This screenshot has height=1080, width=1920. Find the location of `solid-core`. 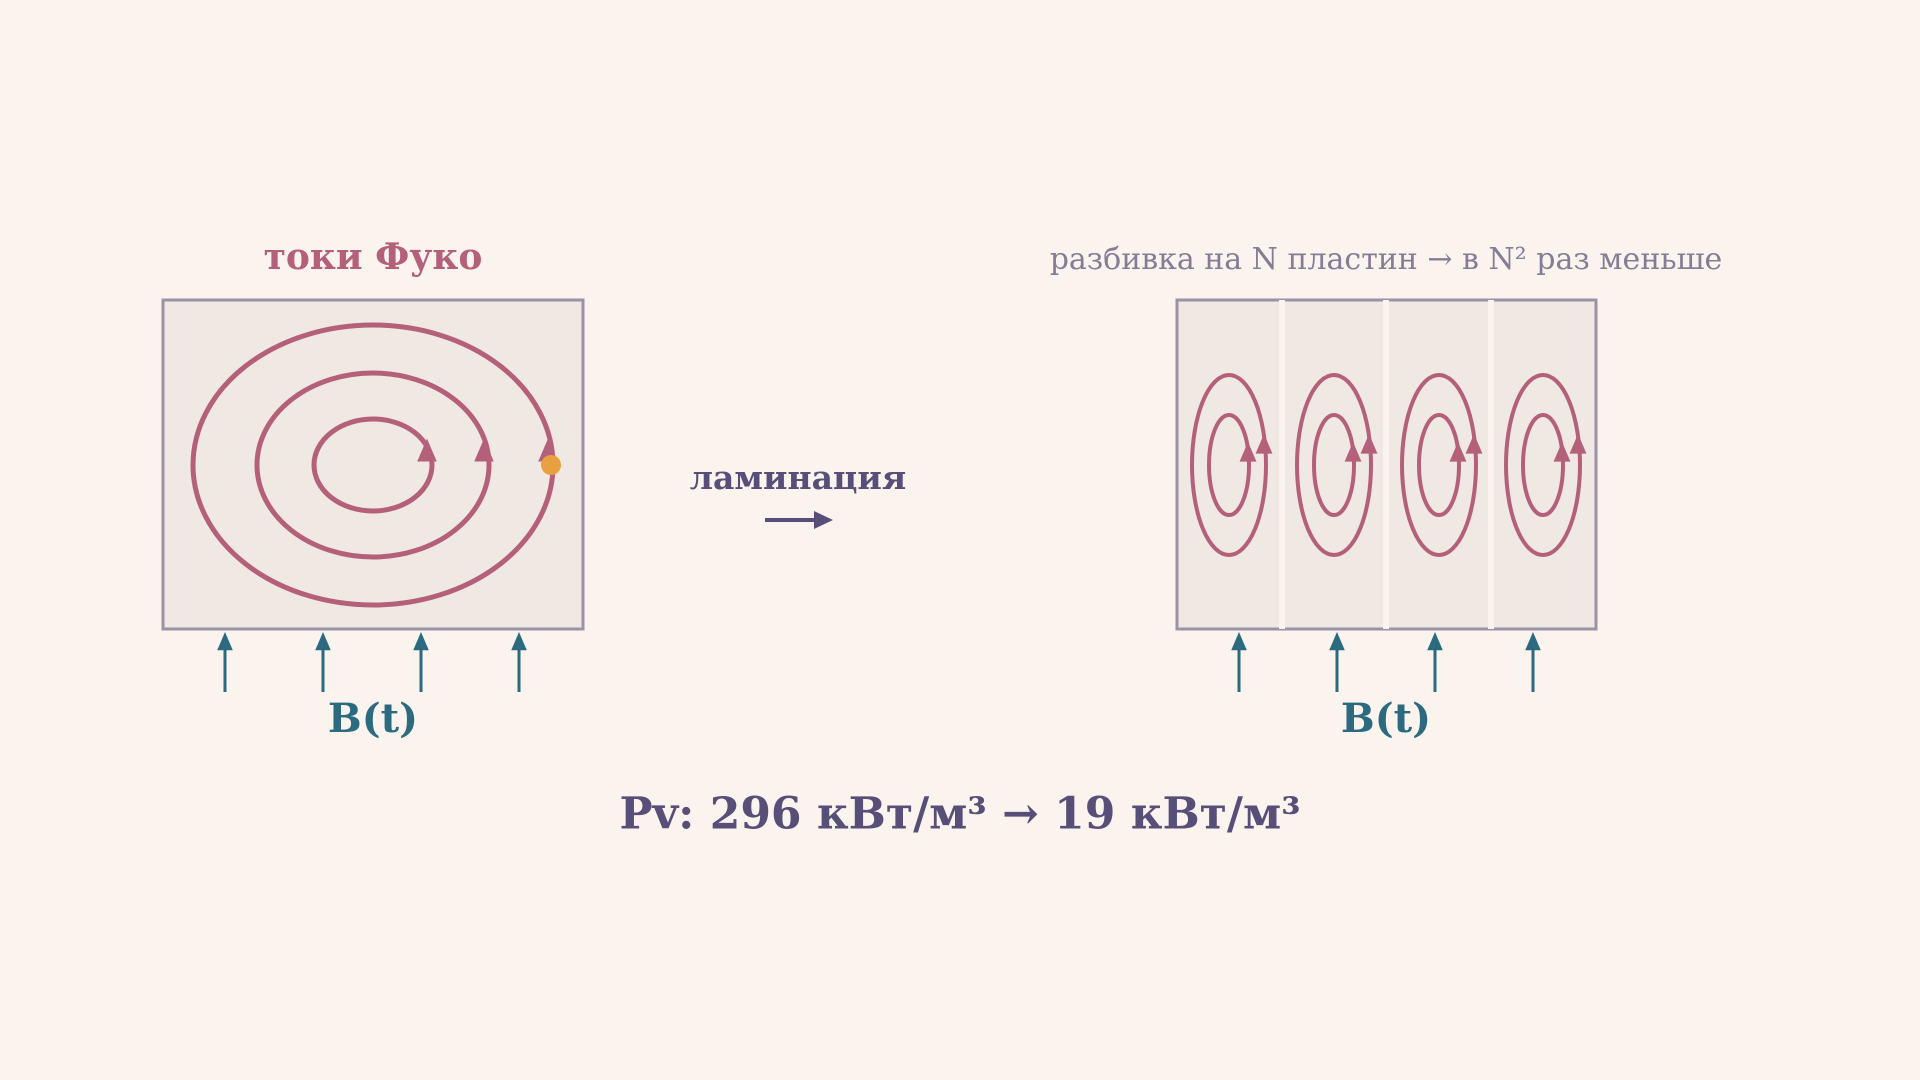

solid-core is located at coordinates (373, 464).